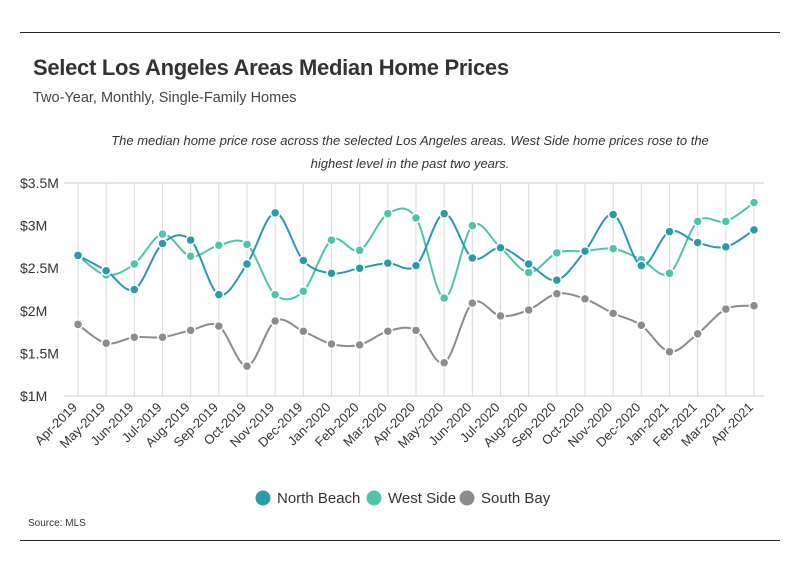  What do you see at coordinates (318, 498) in the screenshot?
I see `legend-label-north-beach: North Beach` at bounding box center [318, 498].